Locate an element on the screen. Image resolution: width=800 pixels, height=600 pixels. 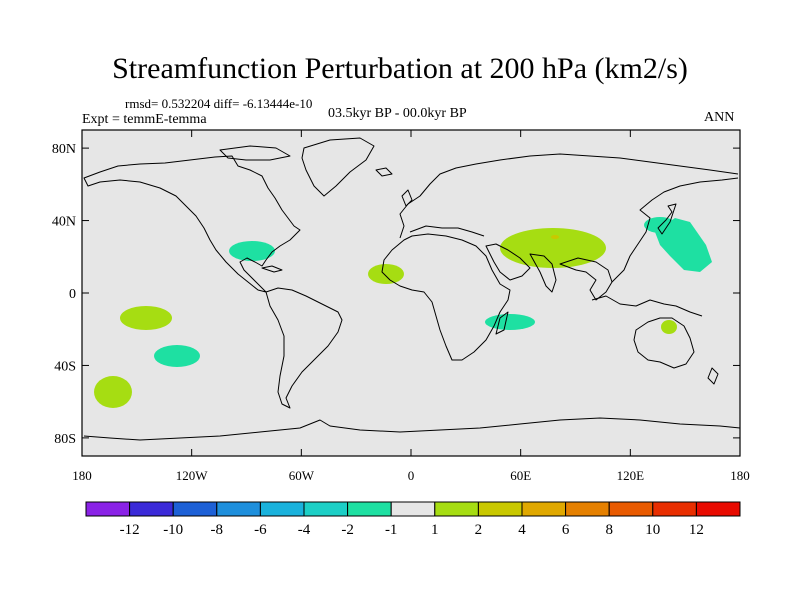
coastline-japan is located at coordinates (667, 219).